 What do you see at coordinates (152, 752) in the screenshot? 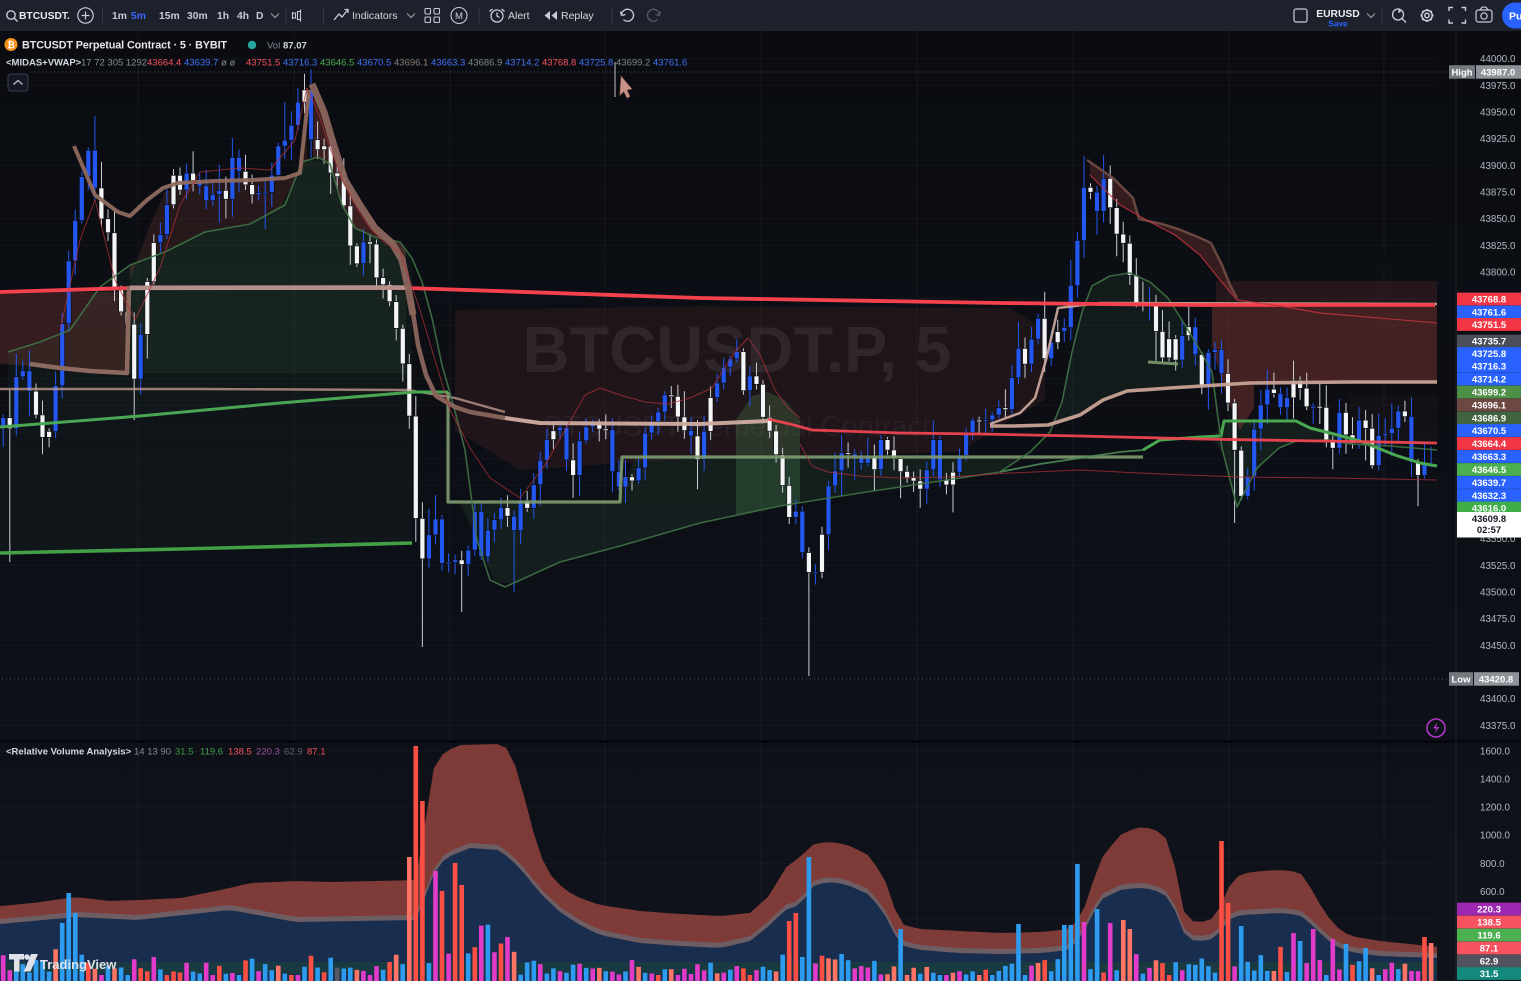
I see `svg-text: 14 13 90` at bounding box center [152, 752].